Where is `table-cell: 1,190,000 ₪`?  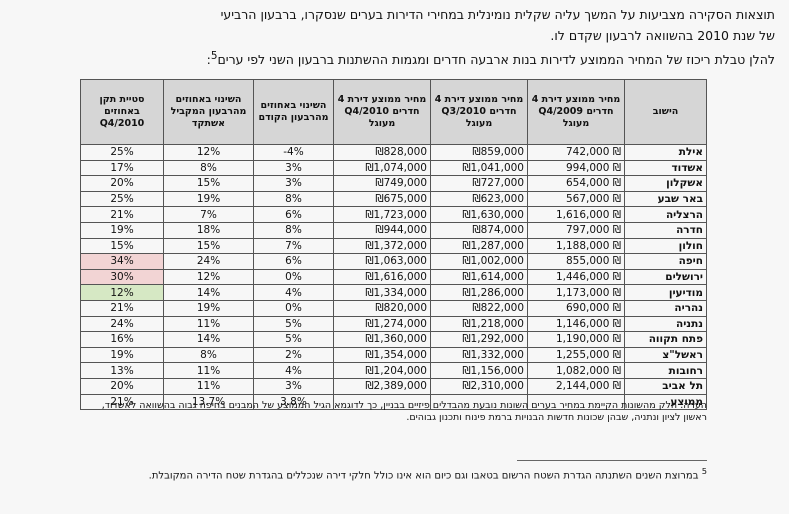 table-cell: 1,190,000 ₪ is located at coordinates (576, 339).